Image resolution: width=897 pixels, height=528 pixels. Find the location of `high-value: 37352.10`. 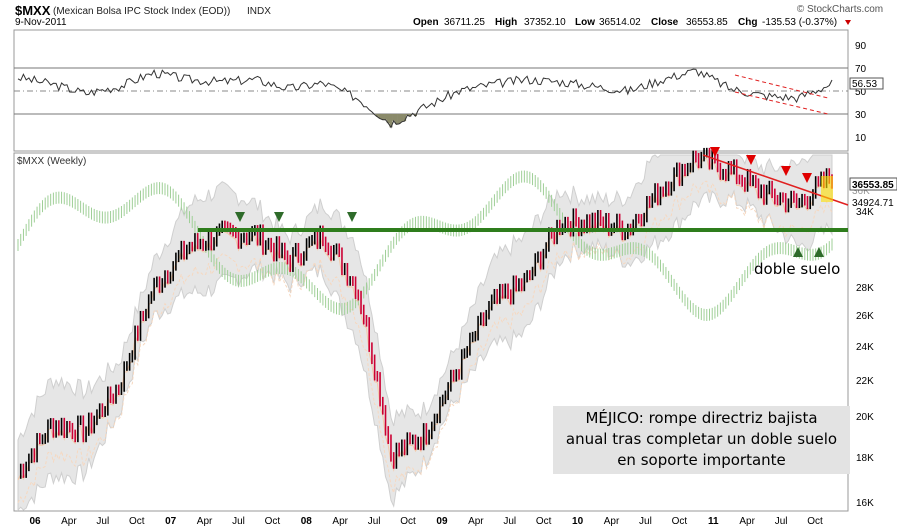

high-value: 37352.10 is located at coordinates (545, 22).